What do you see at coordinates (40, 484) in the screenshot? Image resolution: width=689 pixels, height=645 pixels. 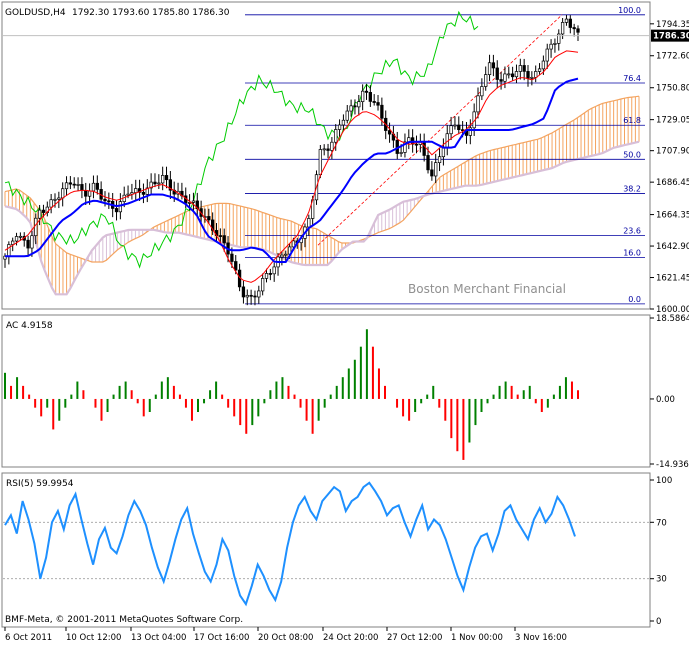 I see `rsi-panel-title: RSI(5) 59.9954` at bounding box center [40, 484].